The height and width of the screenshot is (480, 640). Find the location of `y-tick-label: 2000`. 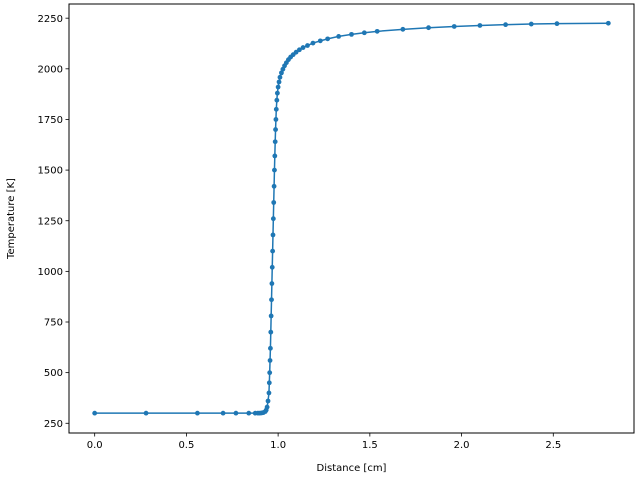

y-tick-label: 2000 is located at coordinates (50, 69).